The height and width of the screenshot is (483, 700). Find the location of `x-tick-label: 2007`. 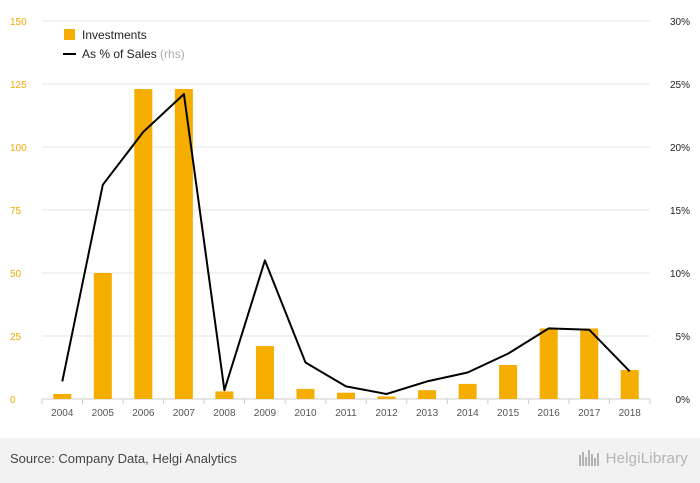

x-tick-label: 2007 is located at coordinates (184, 413).